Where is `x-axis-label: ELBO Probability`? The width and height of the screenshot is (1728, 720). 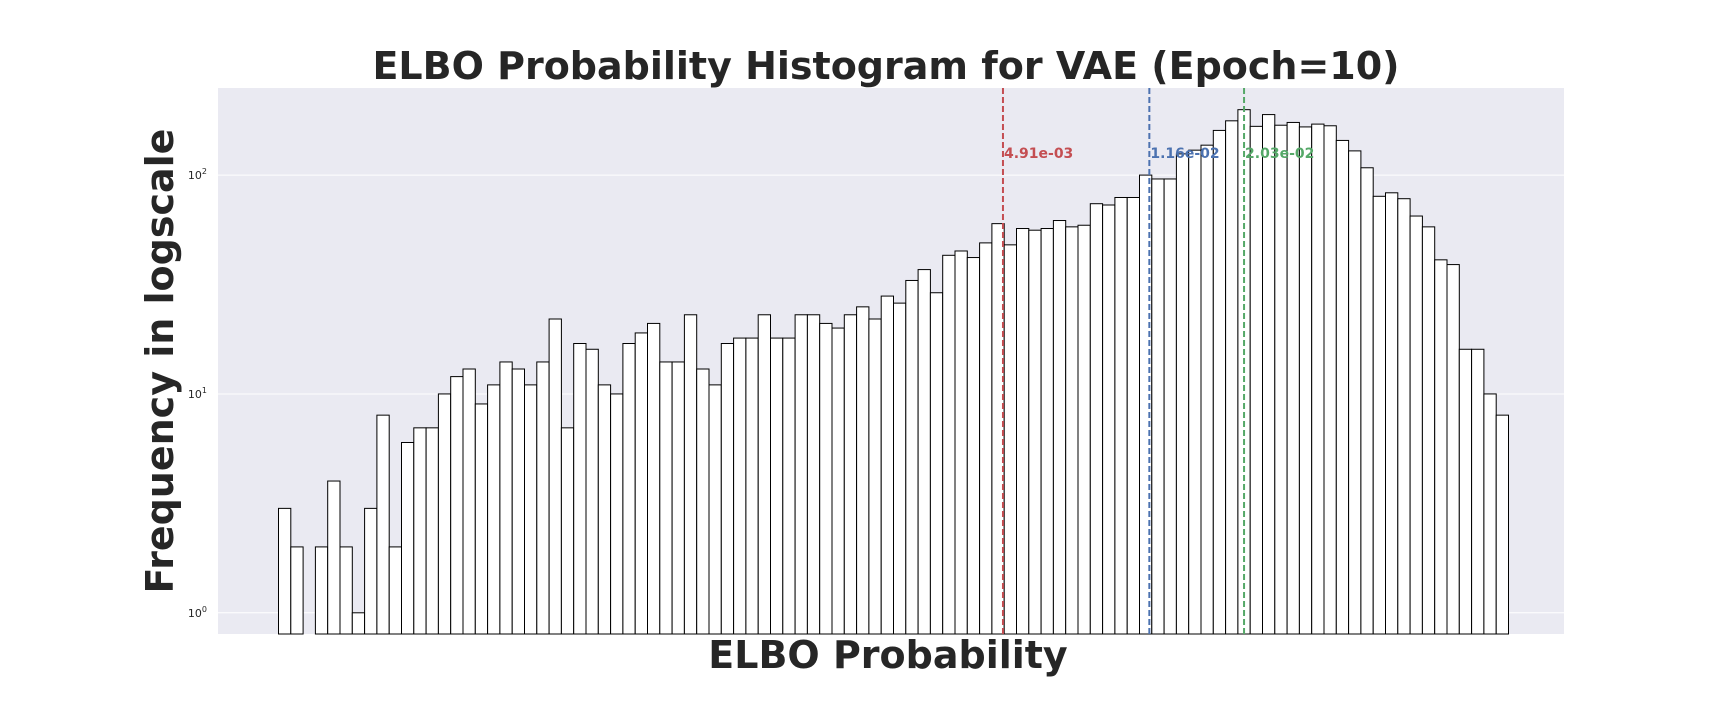
x-axis-label: ELBO Probability is located at coordinates (888, 655).